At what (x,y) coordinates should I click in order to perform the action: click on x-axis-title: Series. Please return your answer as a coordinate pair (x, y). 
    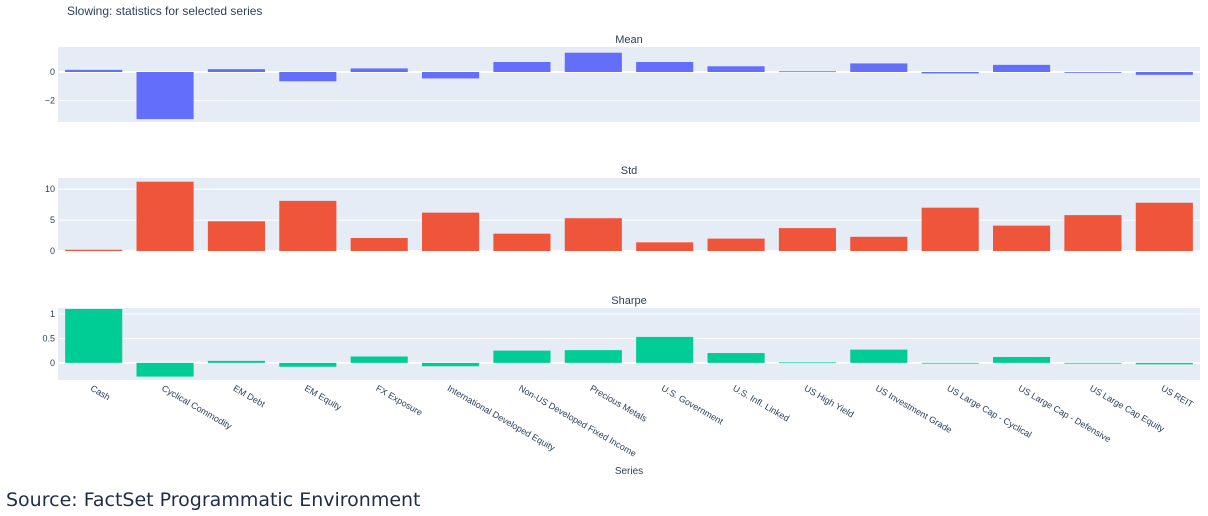
    Looking at the image, I should click on (629, 471).